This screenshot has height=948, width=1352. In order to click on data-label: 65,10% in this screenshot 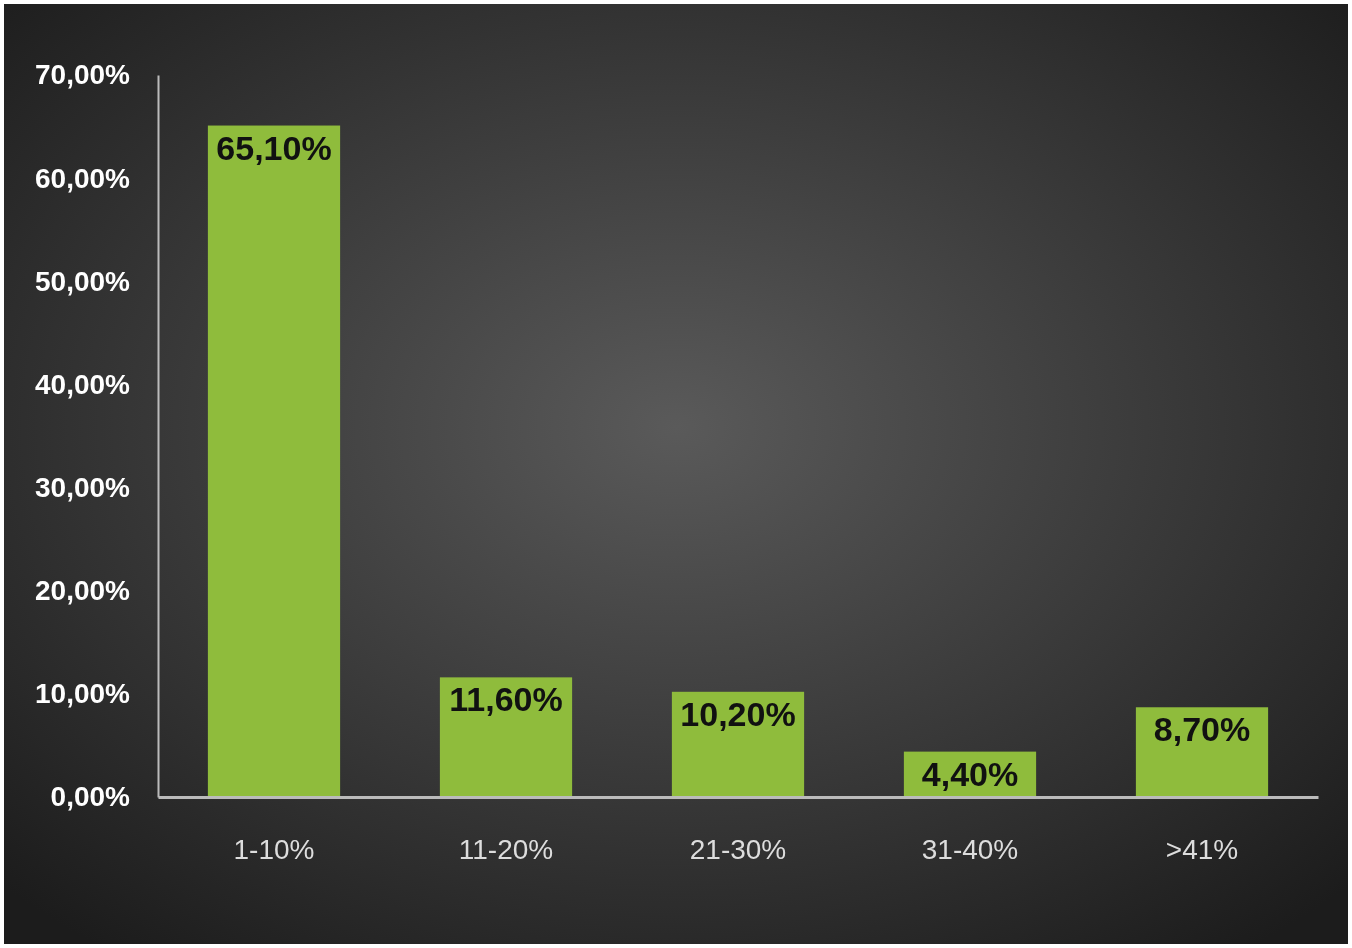, I will do `click(274, 147)`.